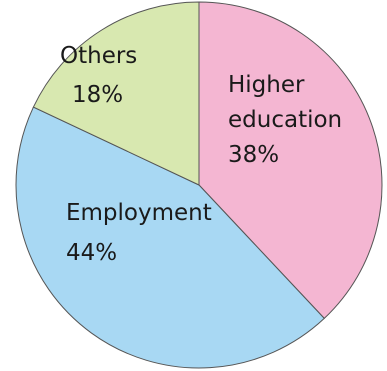  What do you see at coordinates (91, 253) in the screenshot?
I see `slice-percent-employment: 44%` at bounding box center [91, 253].